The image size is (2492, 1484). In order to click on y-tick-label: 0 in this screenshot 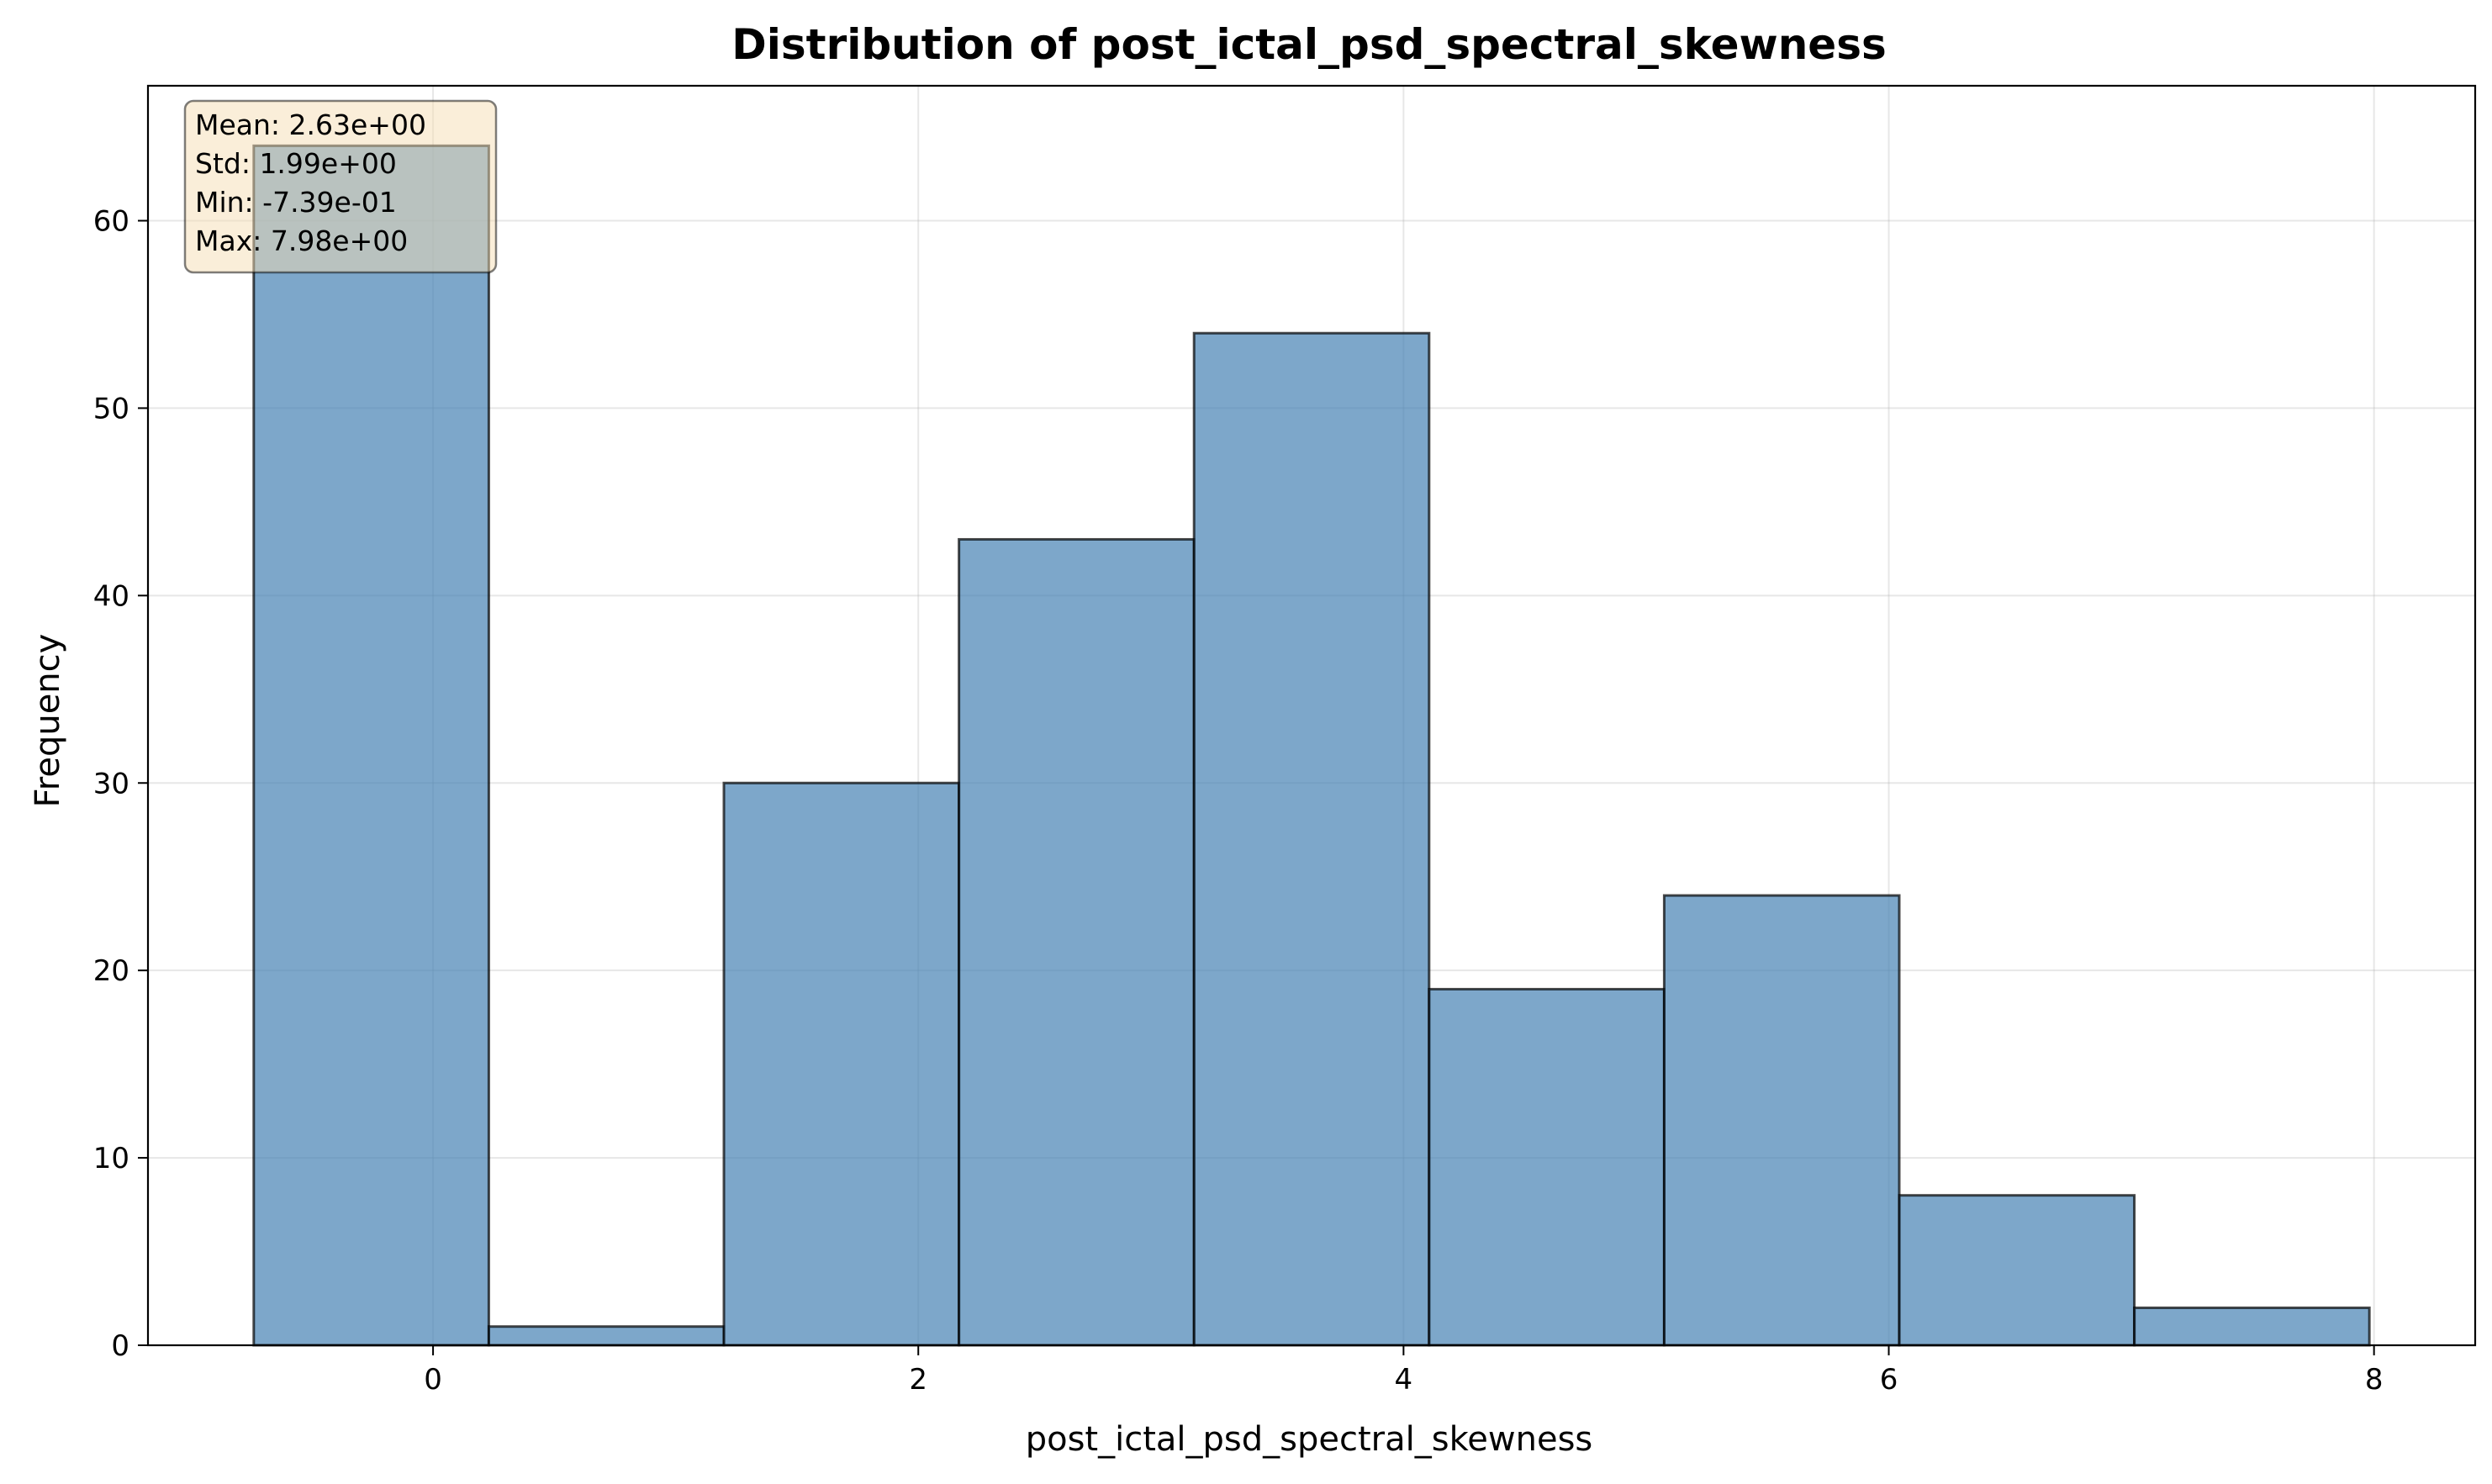, I will do `click(120, 1346)`.